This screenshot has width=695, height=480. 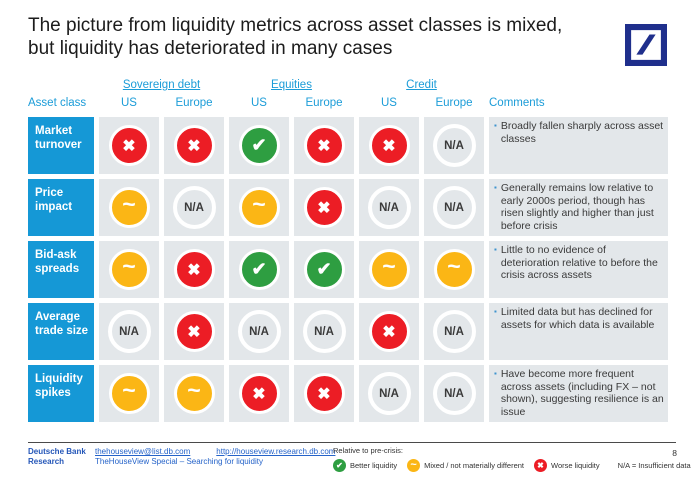 What do you see at coordinates (352, 442) in the screenshot?
I see `footer-divider` at bounding box center [352, 442].